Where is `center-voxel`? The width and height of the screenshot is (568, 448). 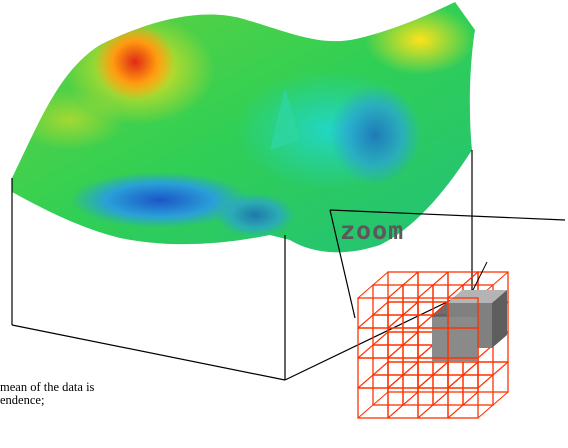 center-voxel is located at coordinates (469, 326).